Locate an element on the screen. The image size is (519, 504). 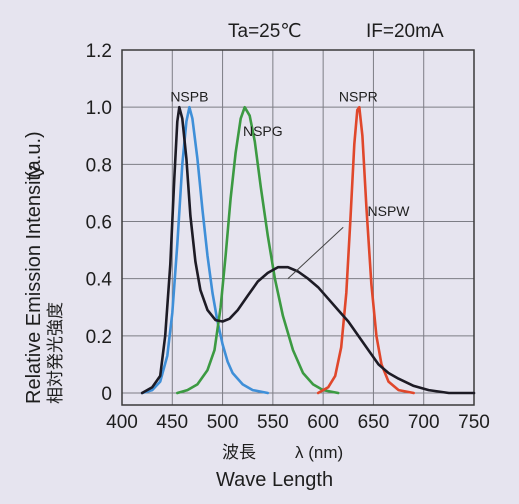
series-nspb-line is located at coordinates (205, 250).